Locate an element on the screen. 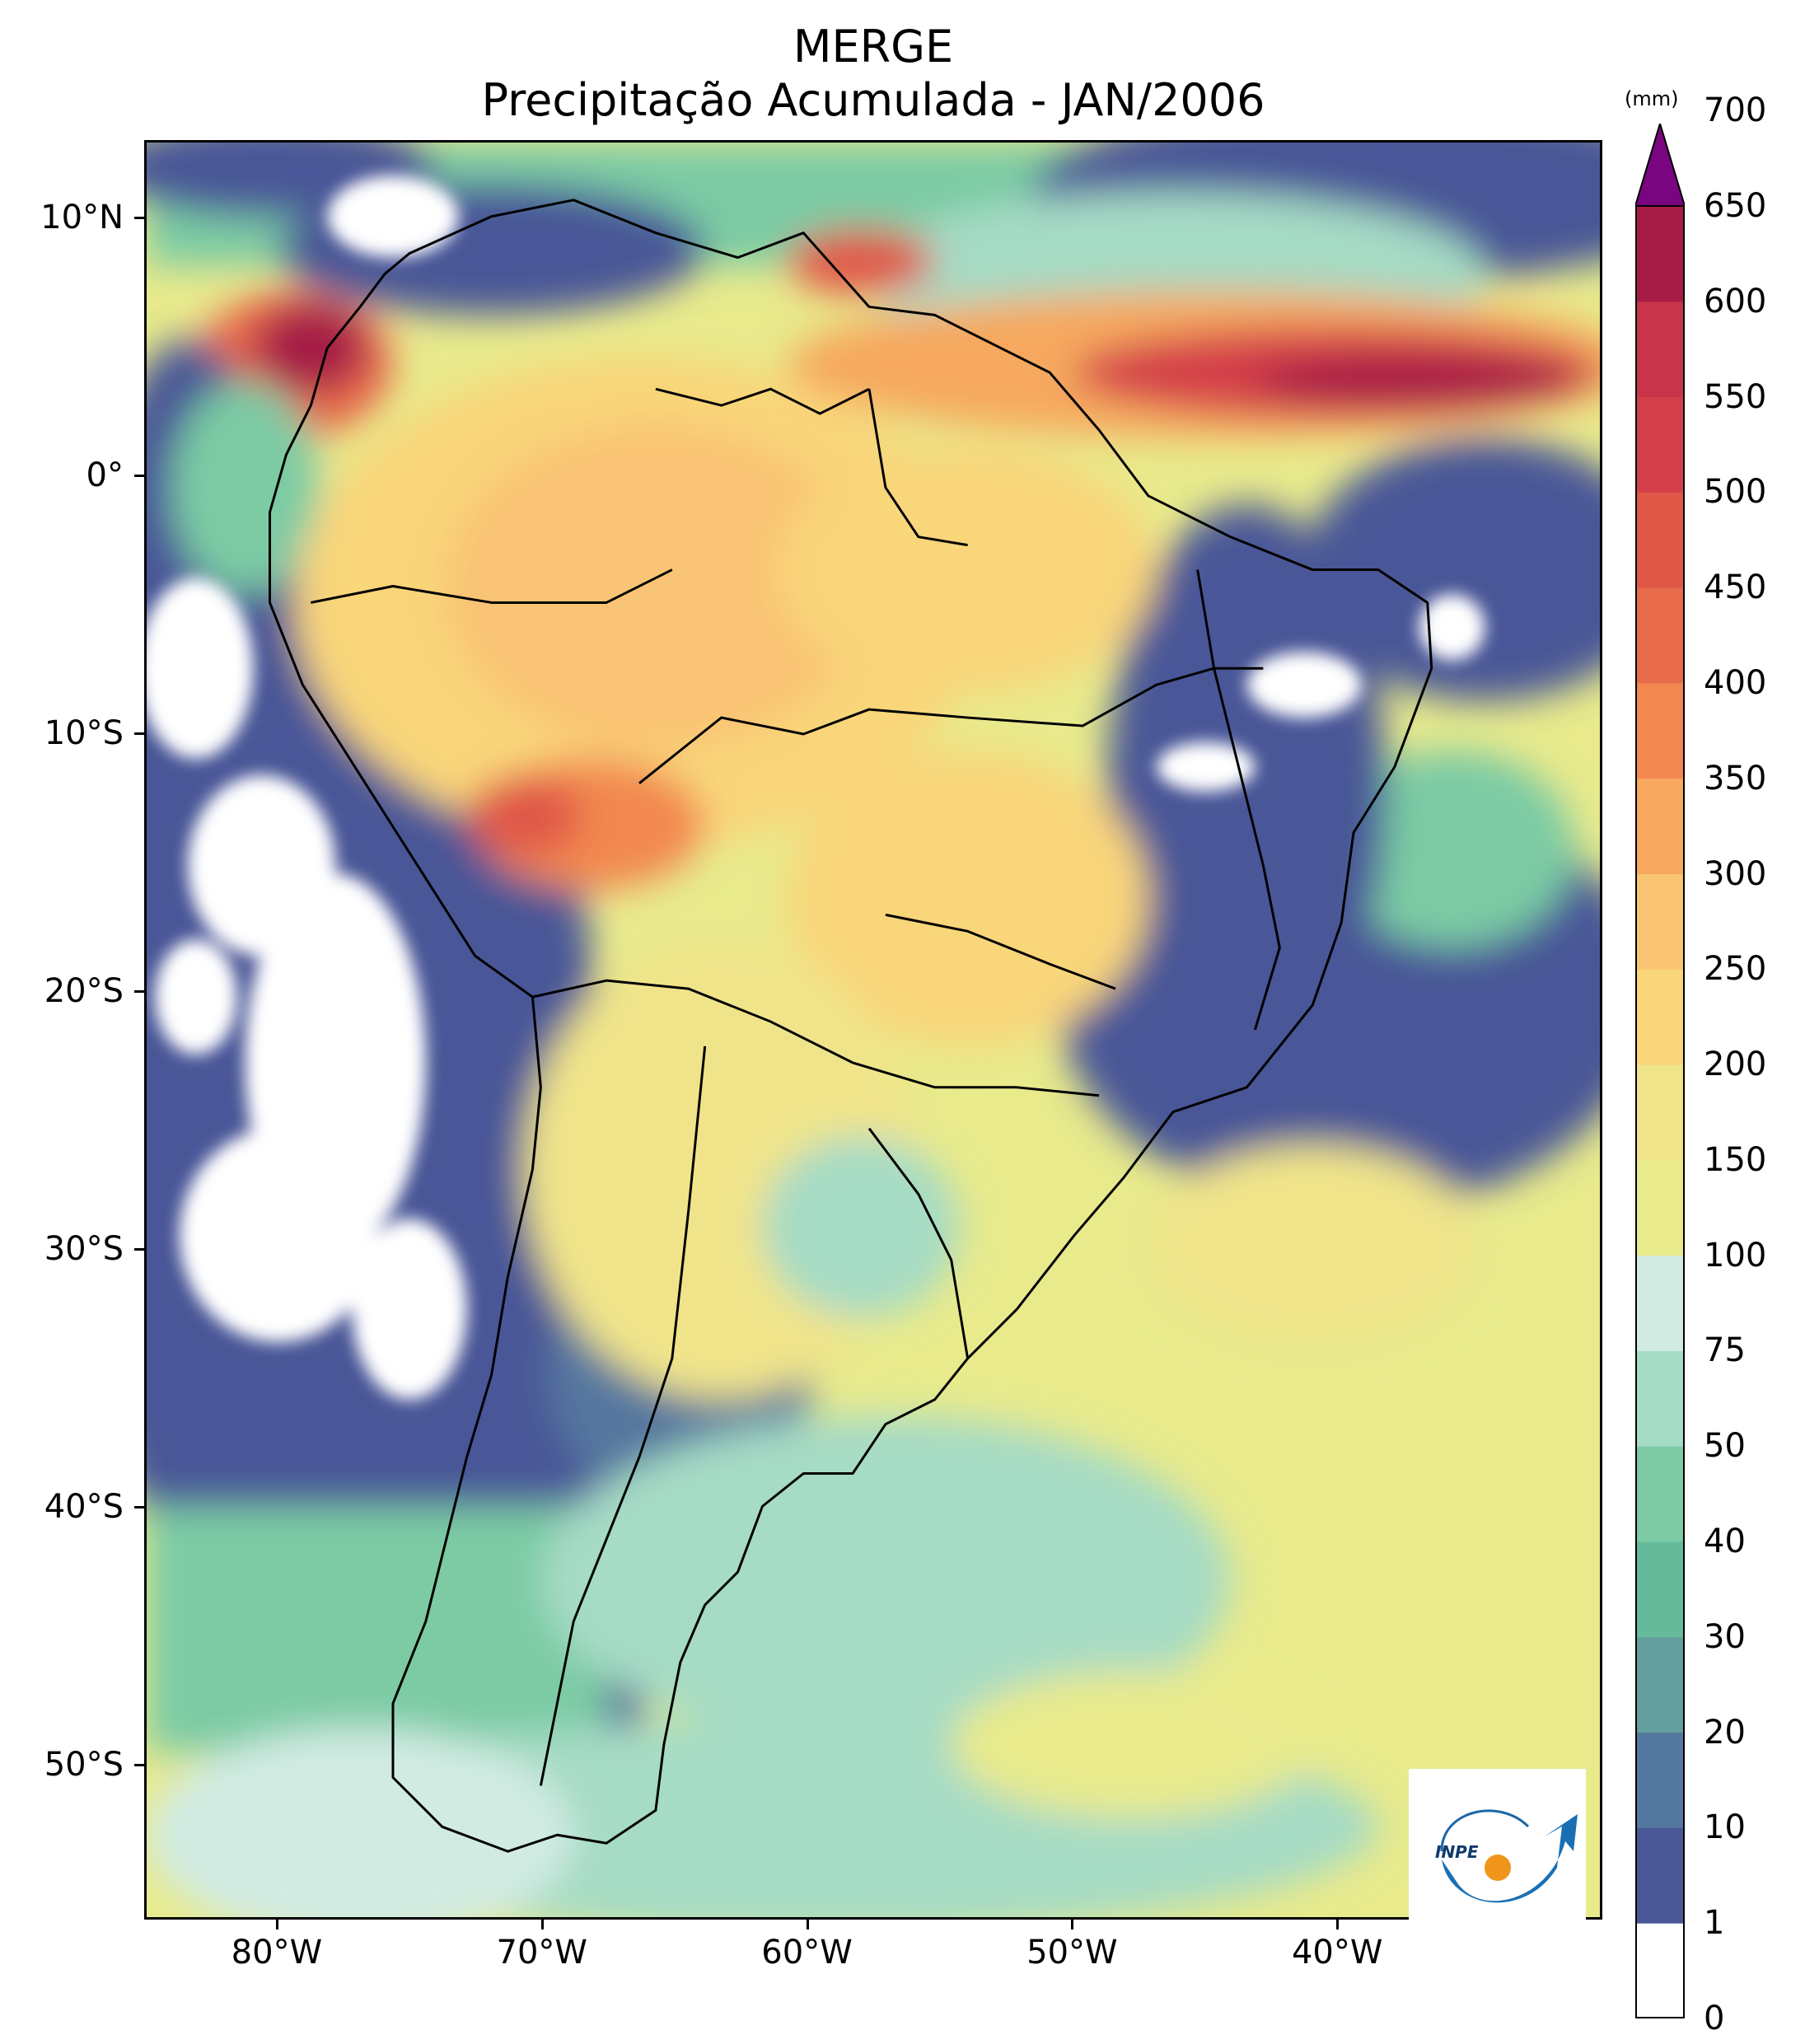  colorbar-frame is located at coordinates (1660, 1111).